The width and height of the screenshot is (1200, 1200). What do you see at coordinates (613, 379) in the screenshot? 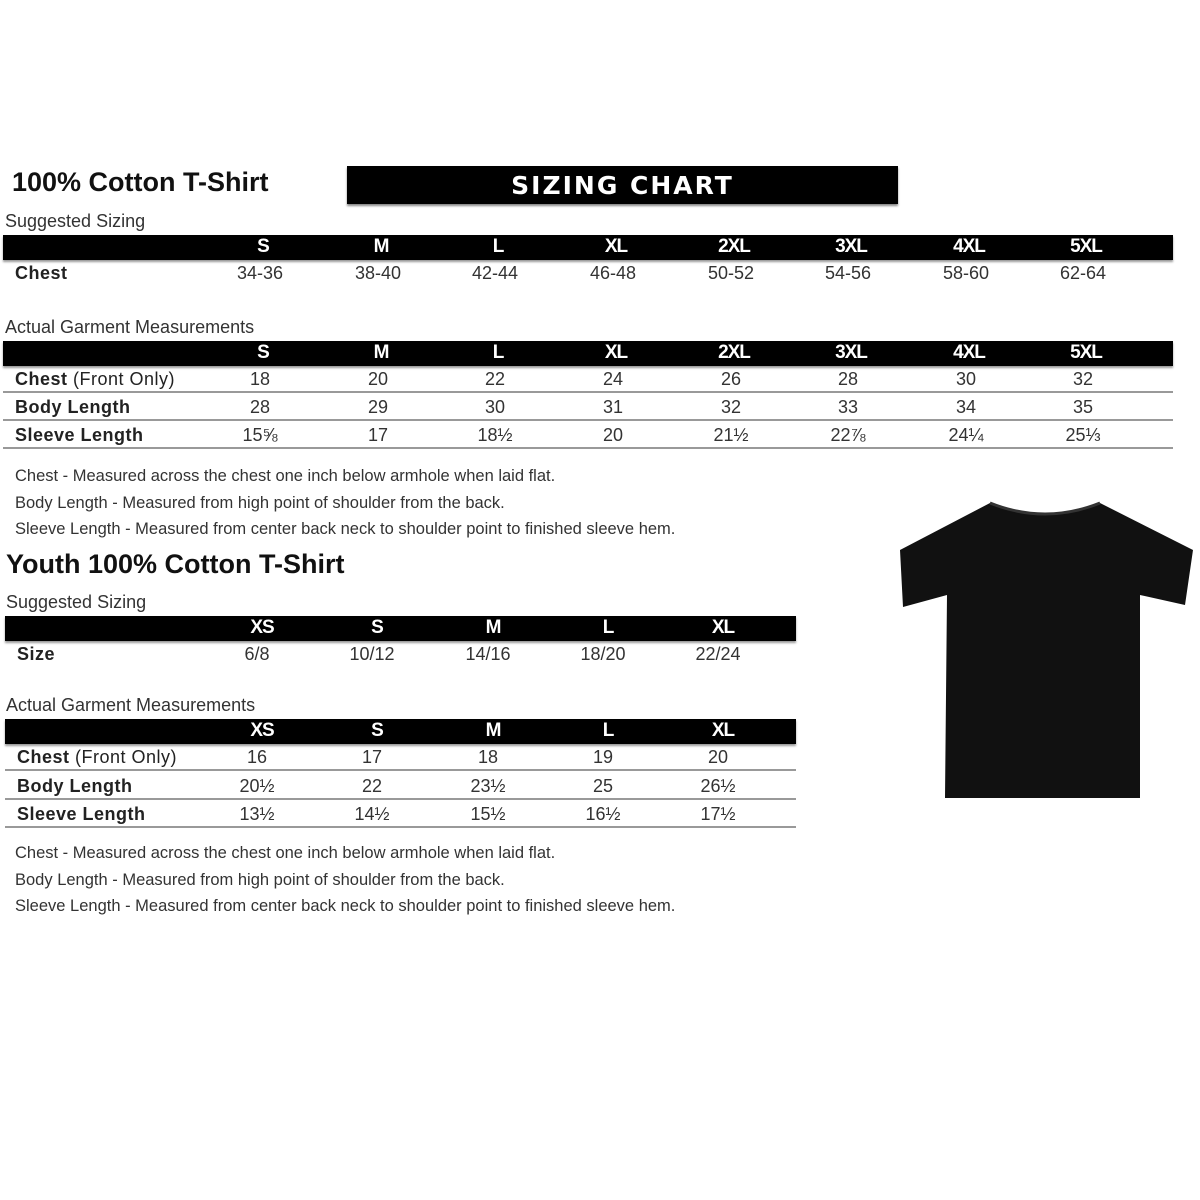
I see `table-cell: 24` at bounding box center [613, 379].